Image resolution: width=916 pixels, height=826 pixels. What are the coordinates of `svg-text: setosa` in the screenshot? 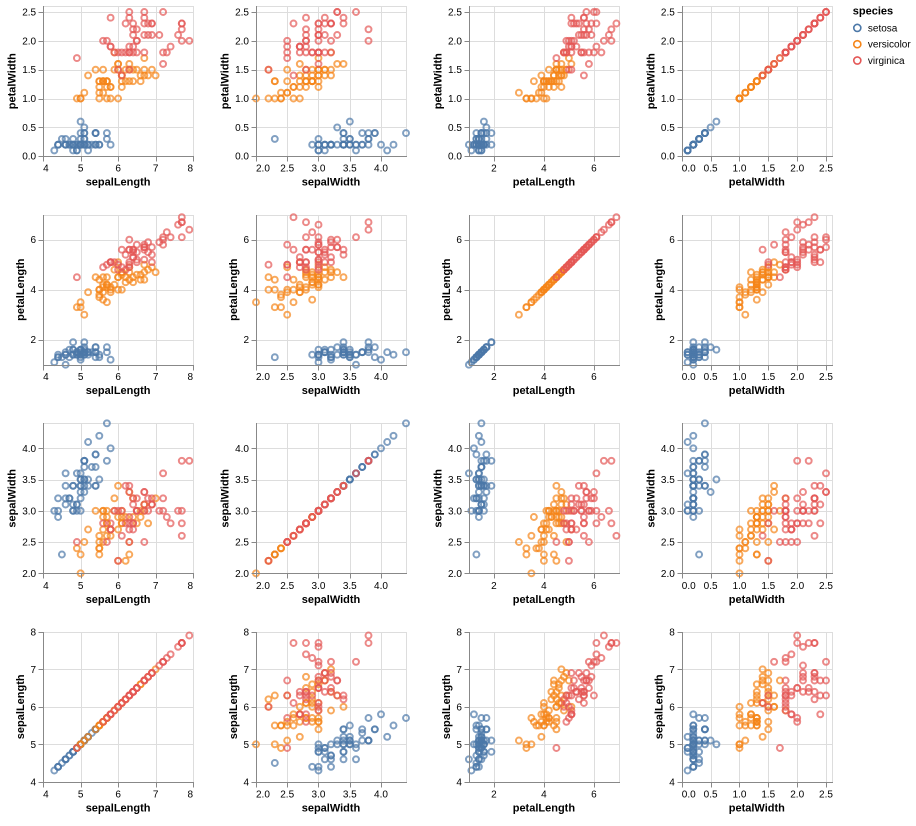 It's located at (883, 28).